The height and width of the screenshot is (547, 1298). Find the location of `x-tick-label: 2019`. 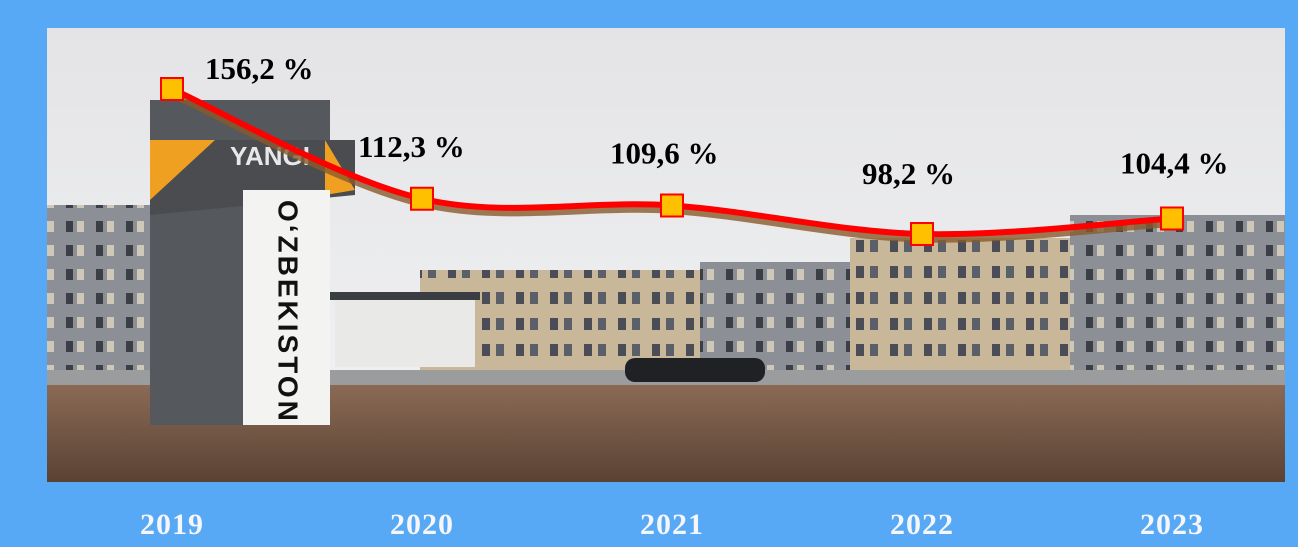

x-tick-label: 2019 is located at coordinates (172, 524).